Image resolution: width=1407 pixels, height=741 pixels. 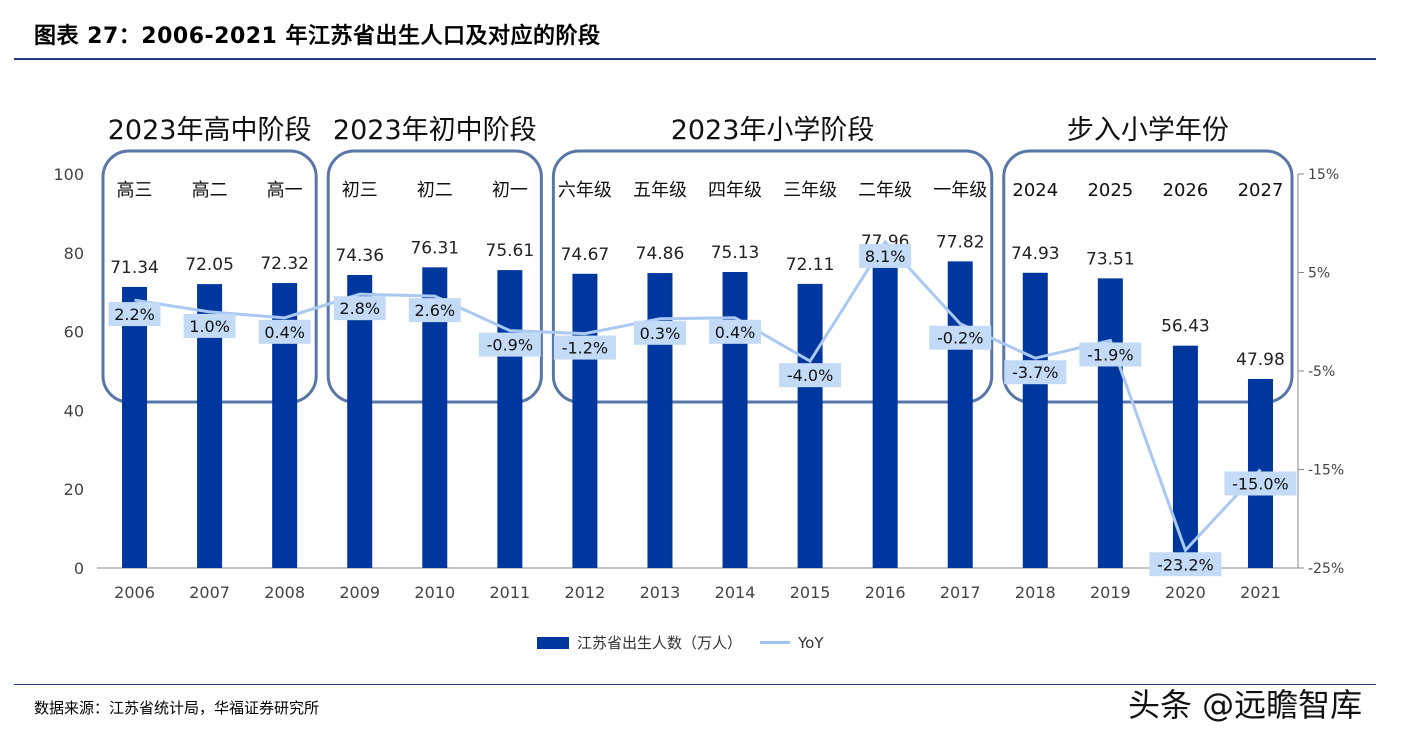 I want to click on y-left-tick-label: 40, so click(x=74, y=410).